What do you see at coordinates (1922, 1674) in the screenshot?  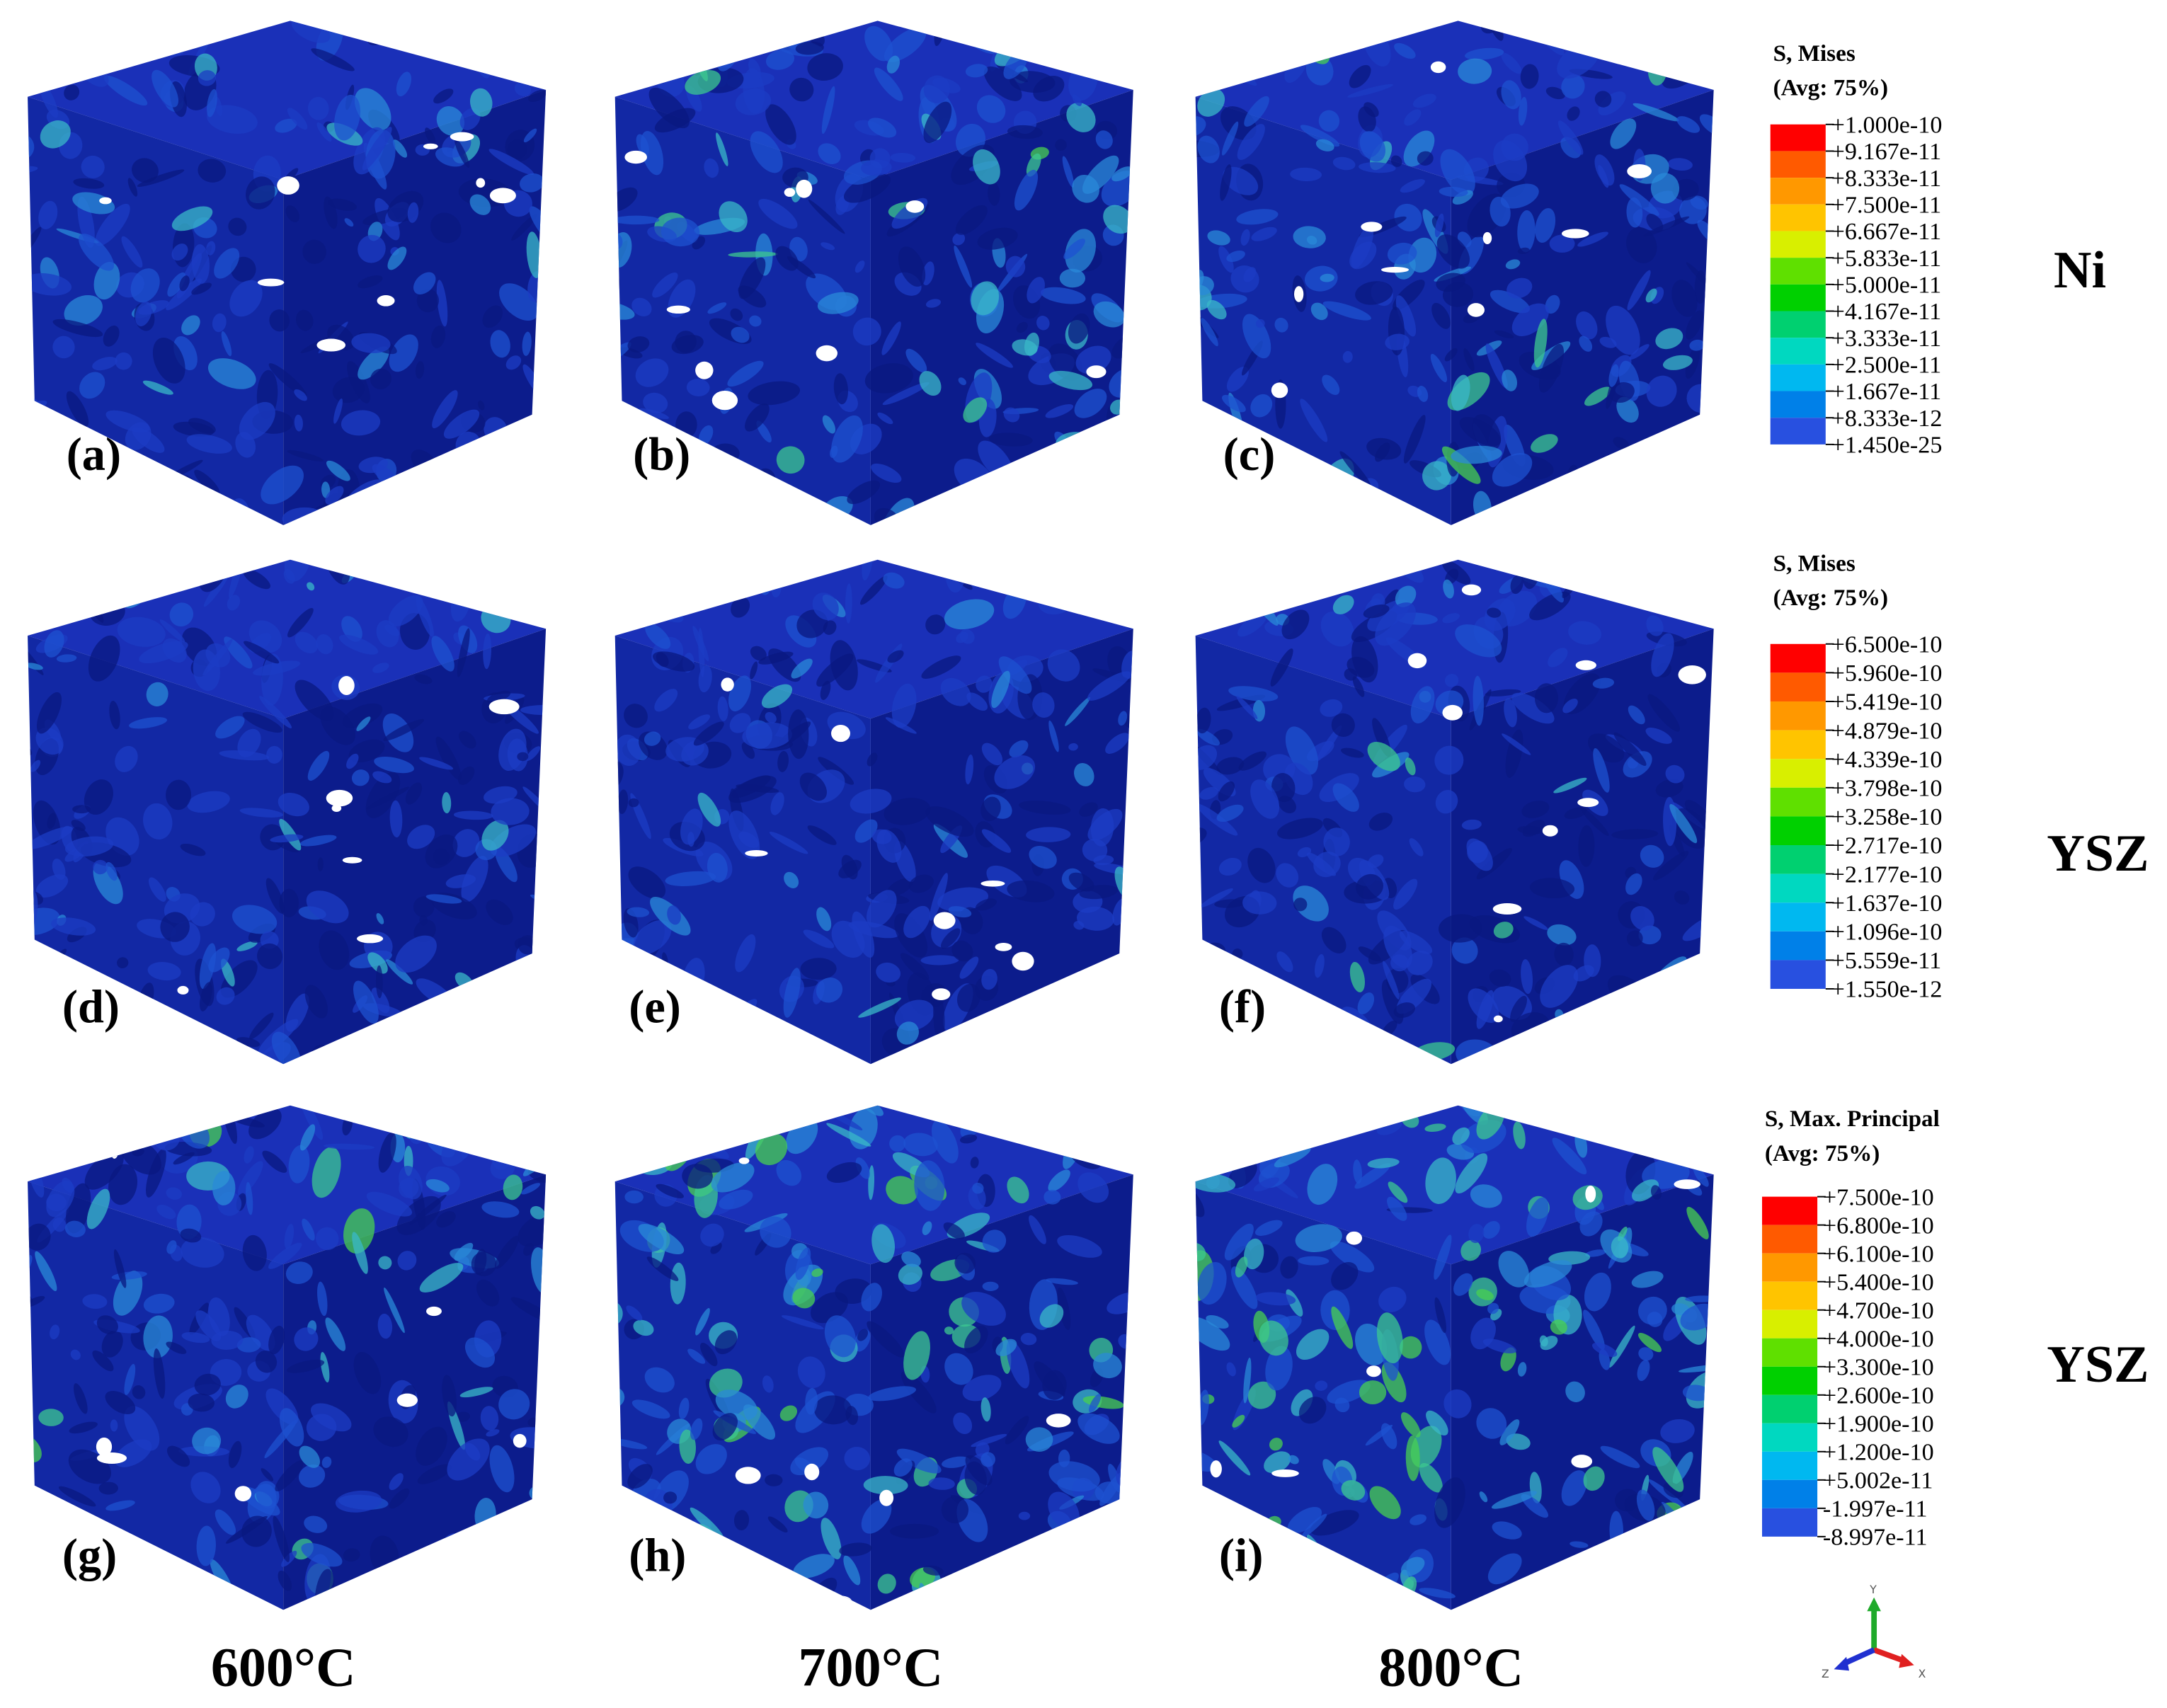 I see `triad-x-label: X` at bounding box center [1922, 1674].